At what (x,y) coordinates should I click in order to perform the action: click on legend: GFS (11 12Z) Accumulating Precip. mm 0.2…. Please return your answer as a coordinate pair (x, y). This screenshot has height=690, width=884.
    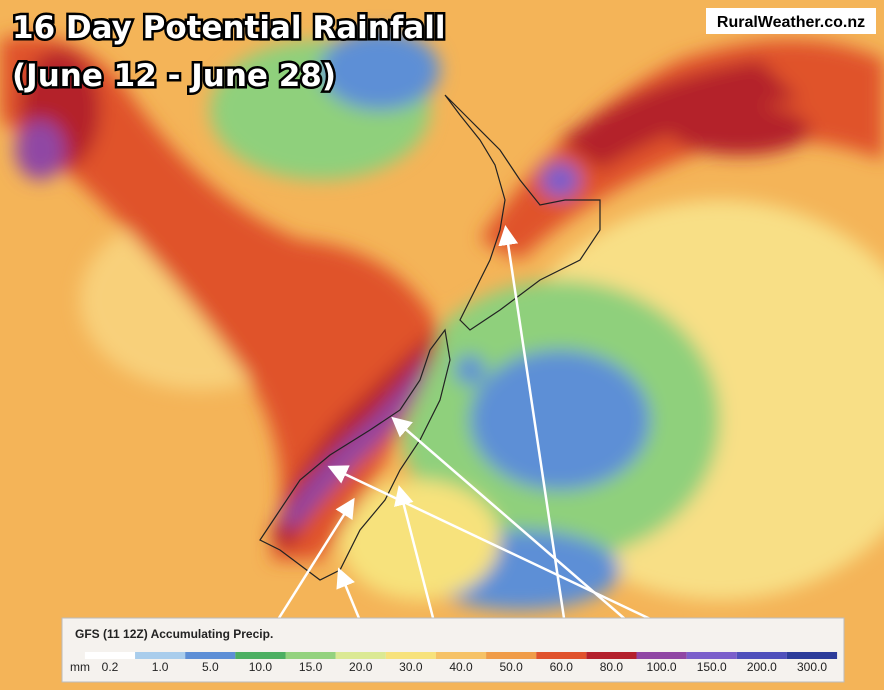
    Looking at the image, I should click on (453, 650).